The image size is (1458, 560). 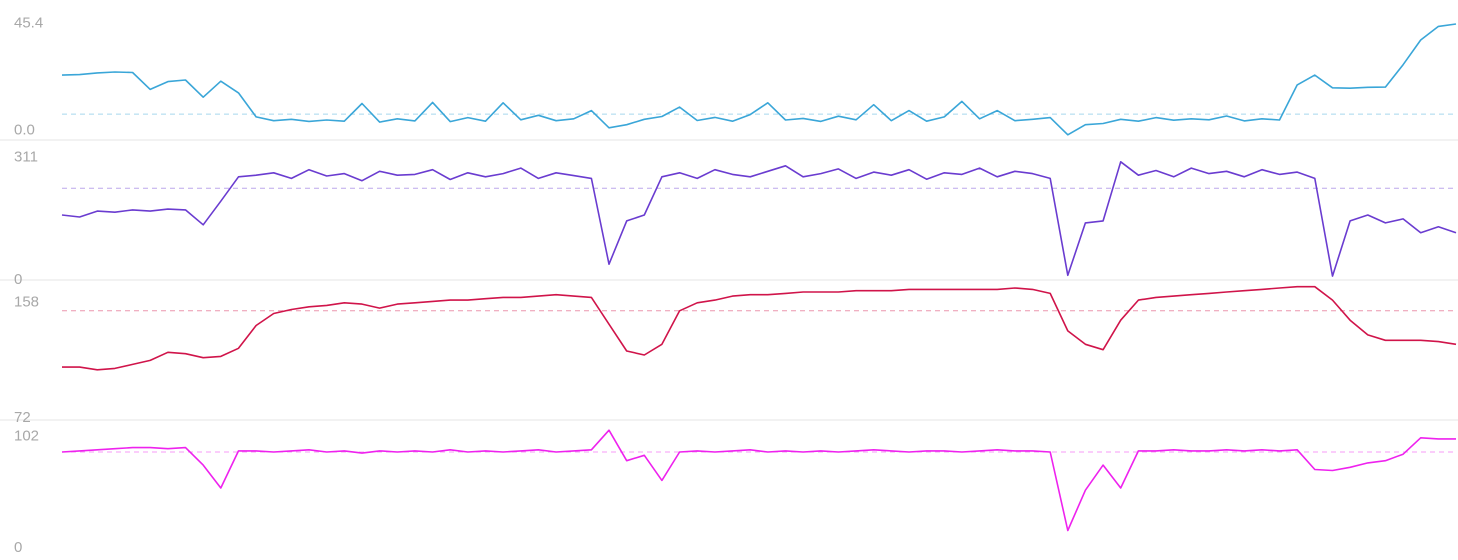 I want to click on y-tick-label: 0.0, so click(x=24, y=130).